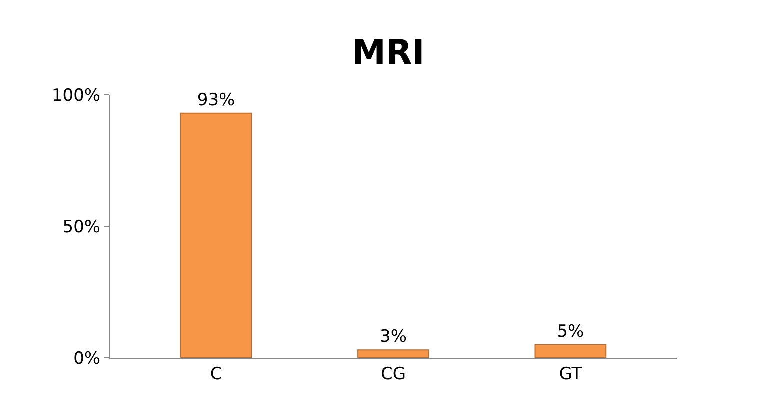 This screenshot has width=777, height=403. I want to click on y-tick-label: 50%, so click(81, 227).